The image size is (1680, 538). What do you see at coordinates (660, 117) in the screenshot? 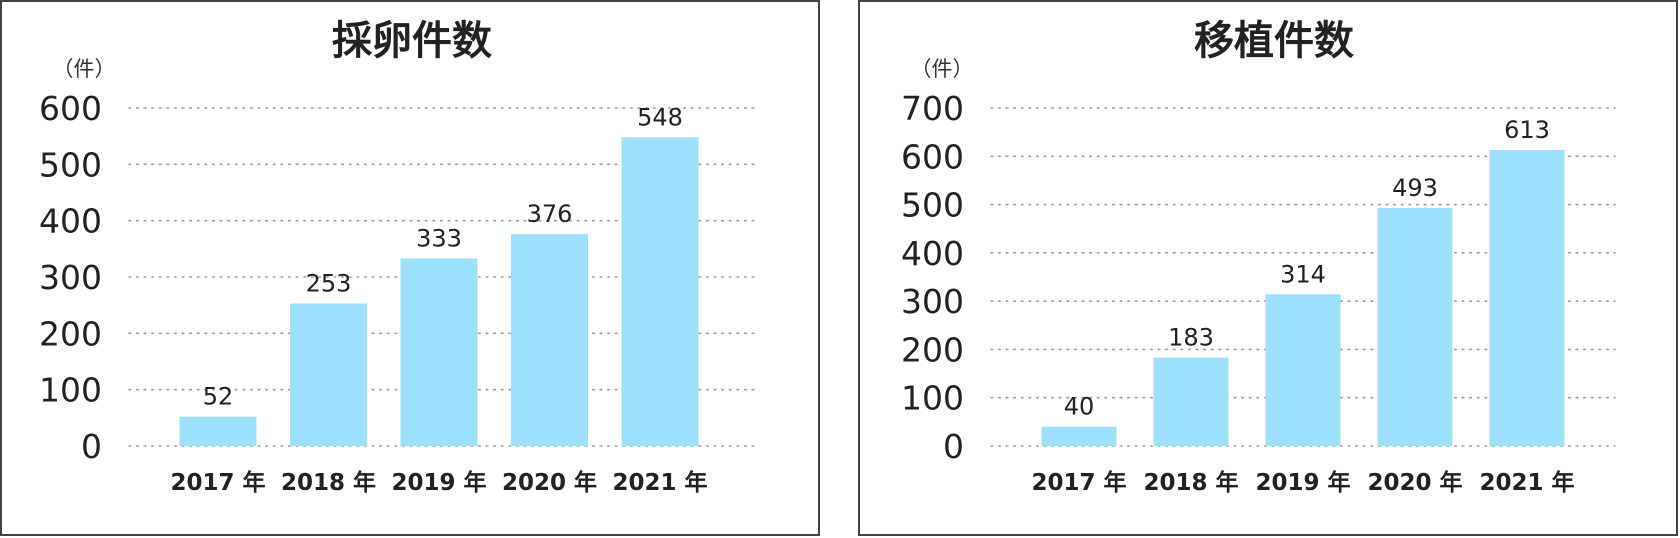
I see `data-label: 548` at bounding box center [660, 117].